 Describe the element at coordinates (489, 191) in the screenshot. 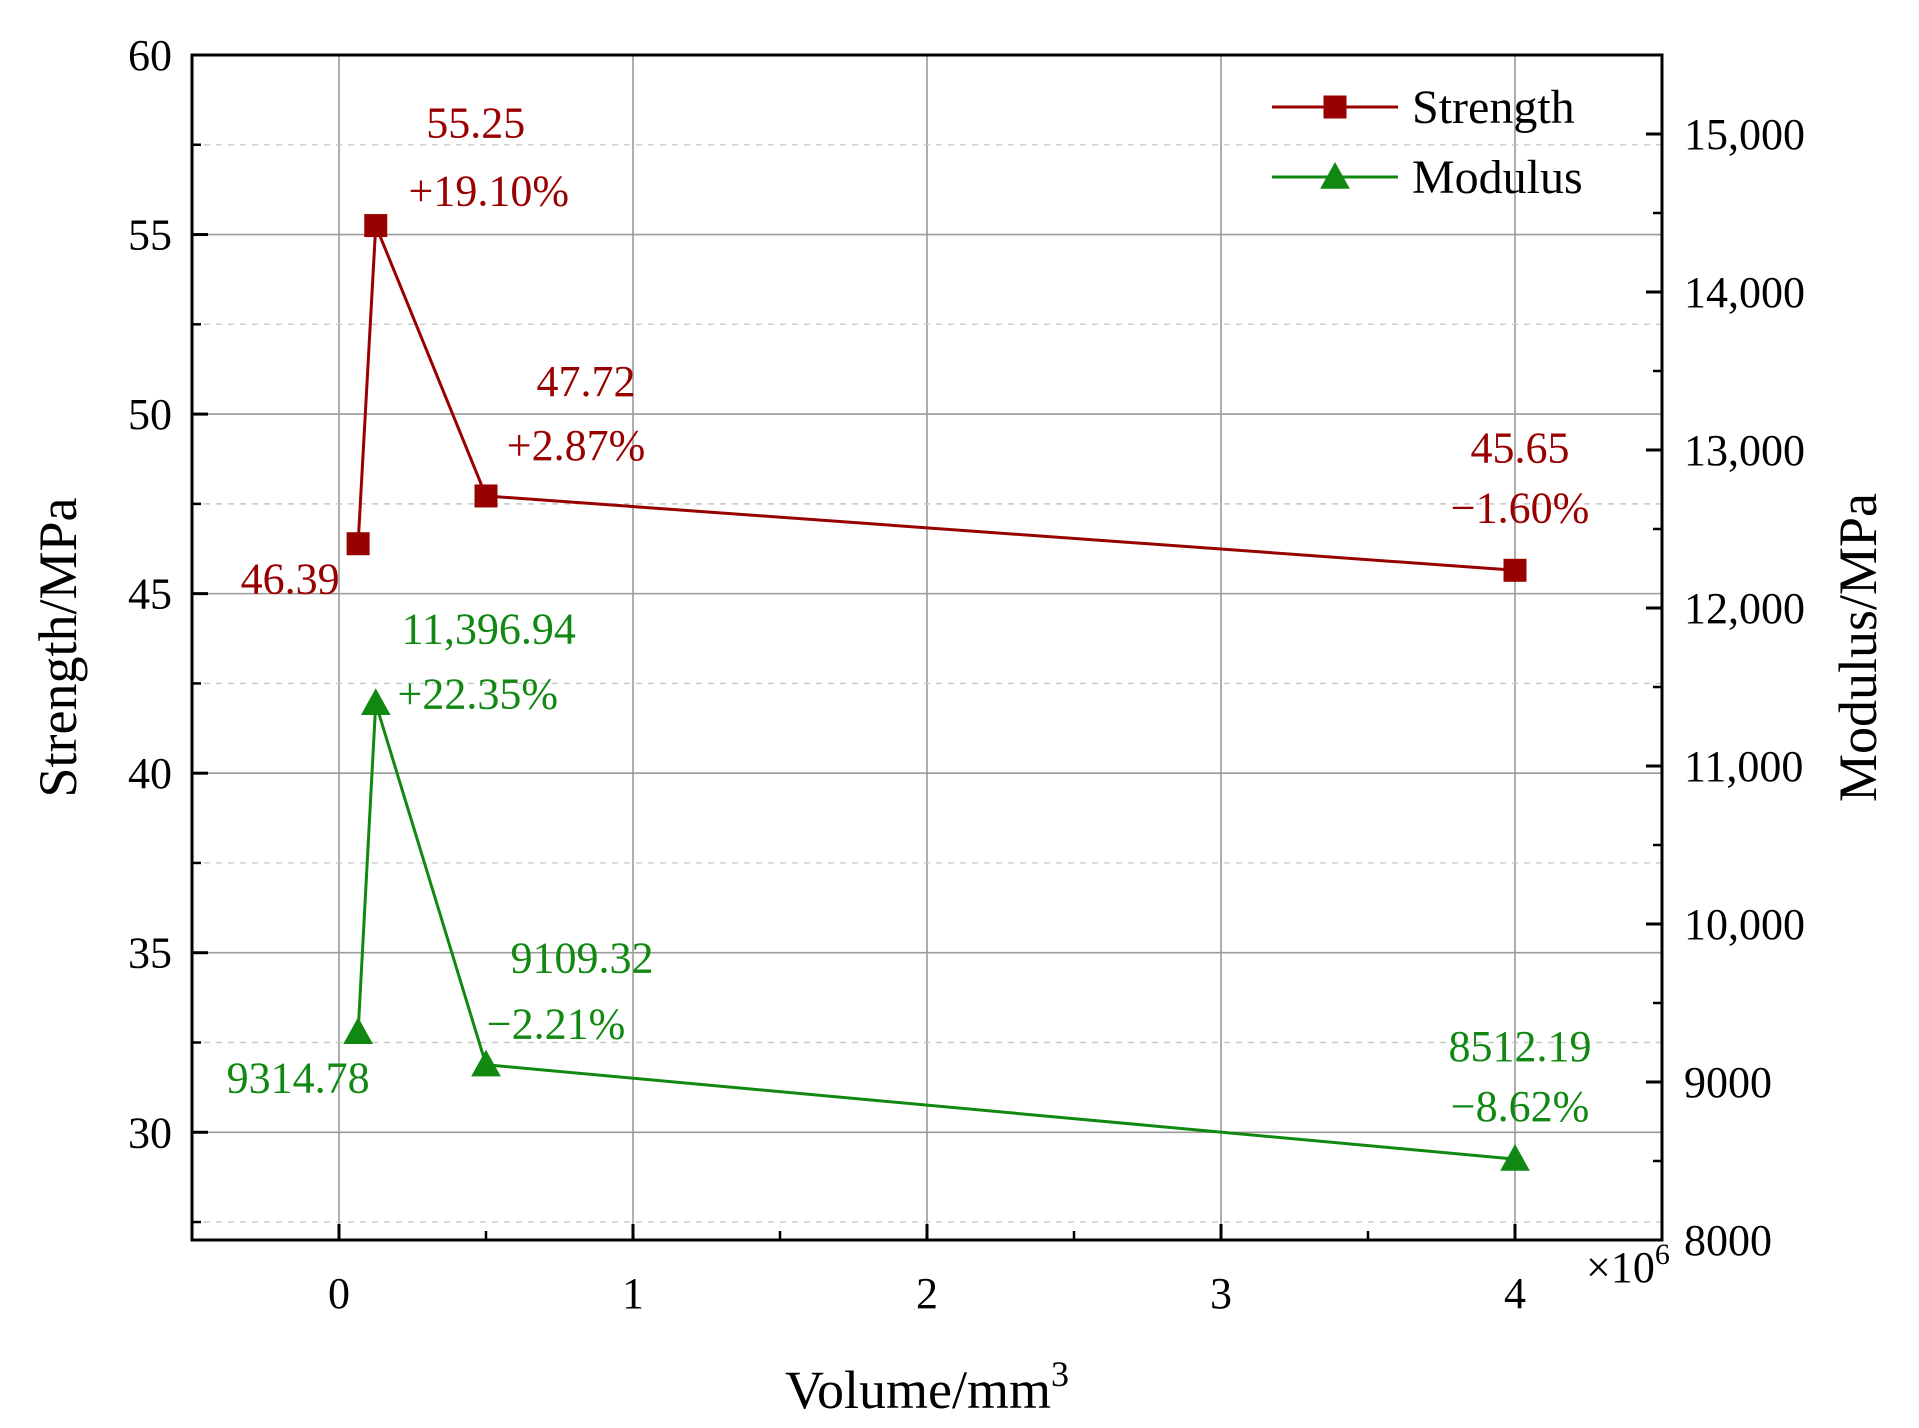

I see `strength-change-label: +19.10%` at that location.